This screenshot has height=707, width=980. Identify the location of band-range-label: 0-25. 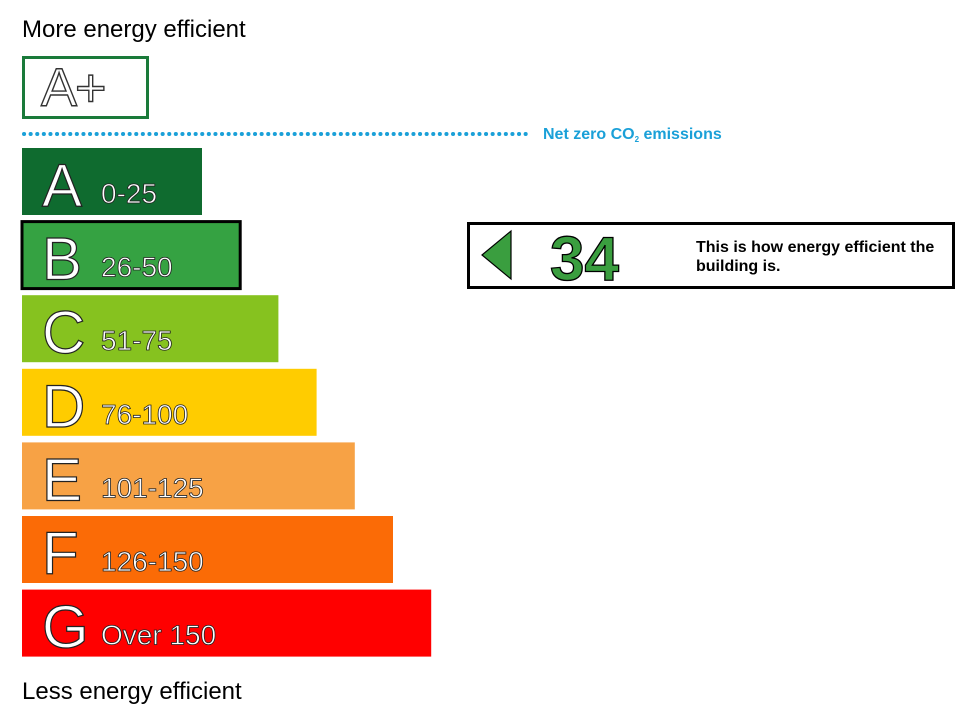
(129, 193).